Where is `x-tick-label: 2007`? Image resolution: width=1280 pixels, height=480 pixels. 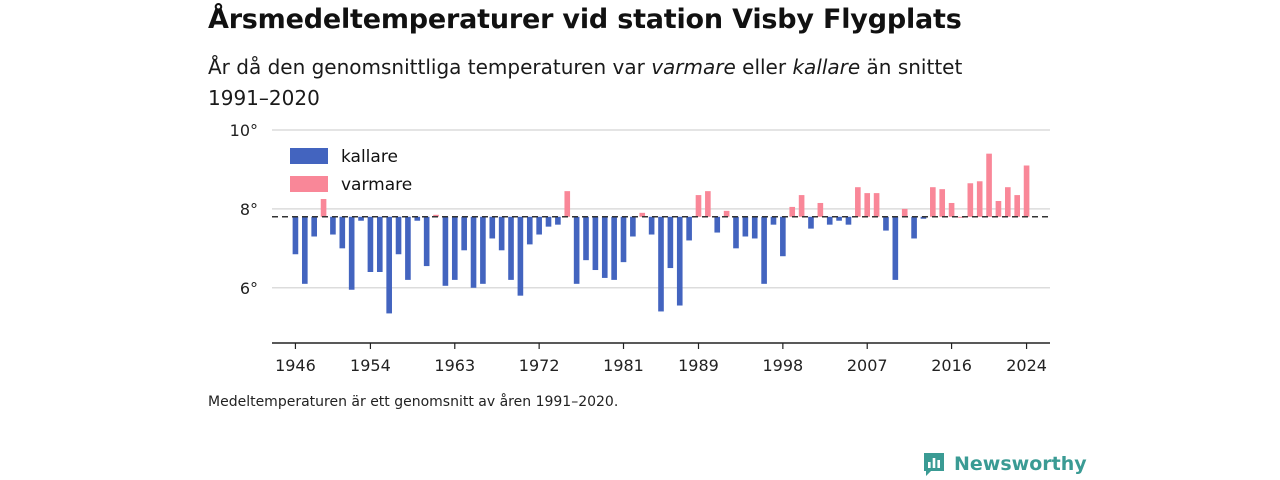 x-tick-label: 2007 is located at coordinates (867, 365).